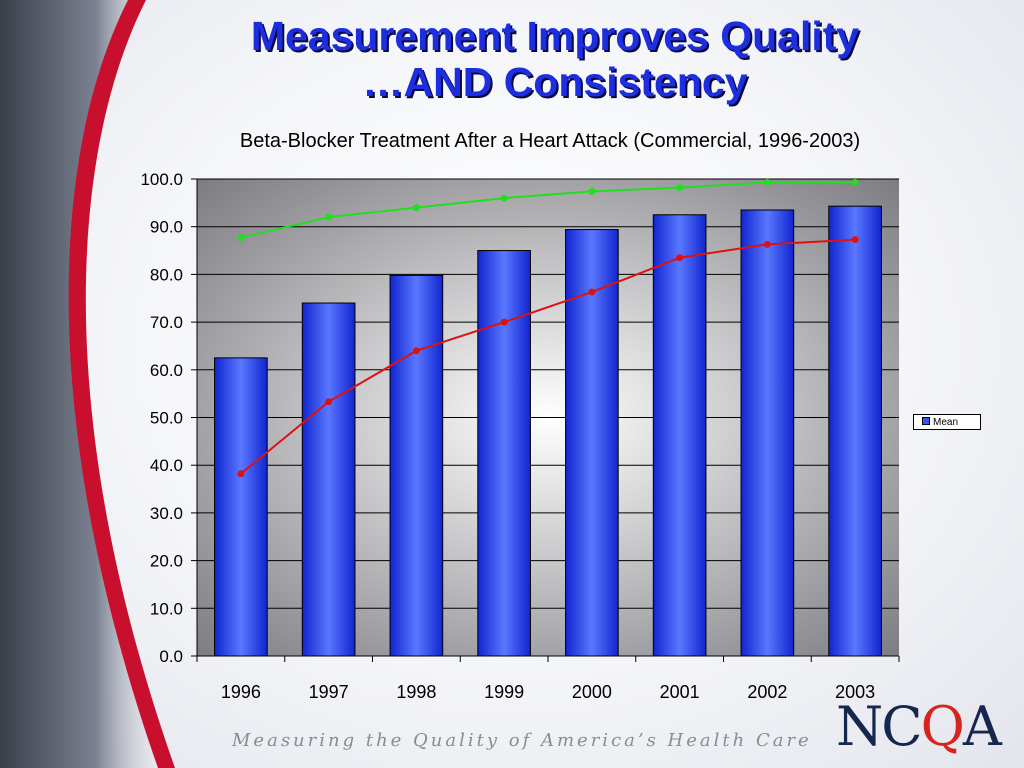 Image resolution: width=1024 pixels, height=768 pixels. Describe the element at coordinates (166, 513) in the screenshot. I see `y-tick-label: 30.0` at that location.